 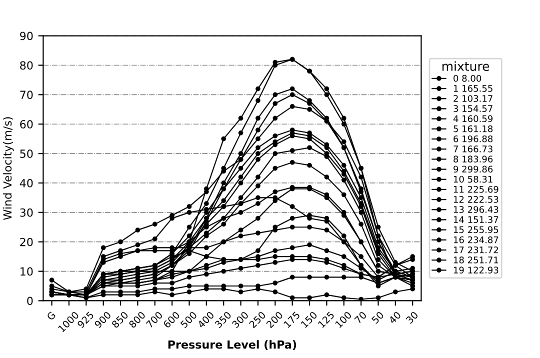 I want to click on legend-label: 15 255.95, so click(x=476, y=230).